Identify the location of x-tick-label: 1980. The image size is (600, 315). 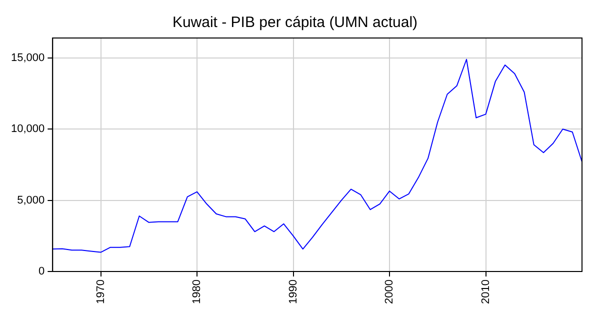
(197, 292).